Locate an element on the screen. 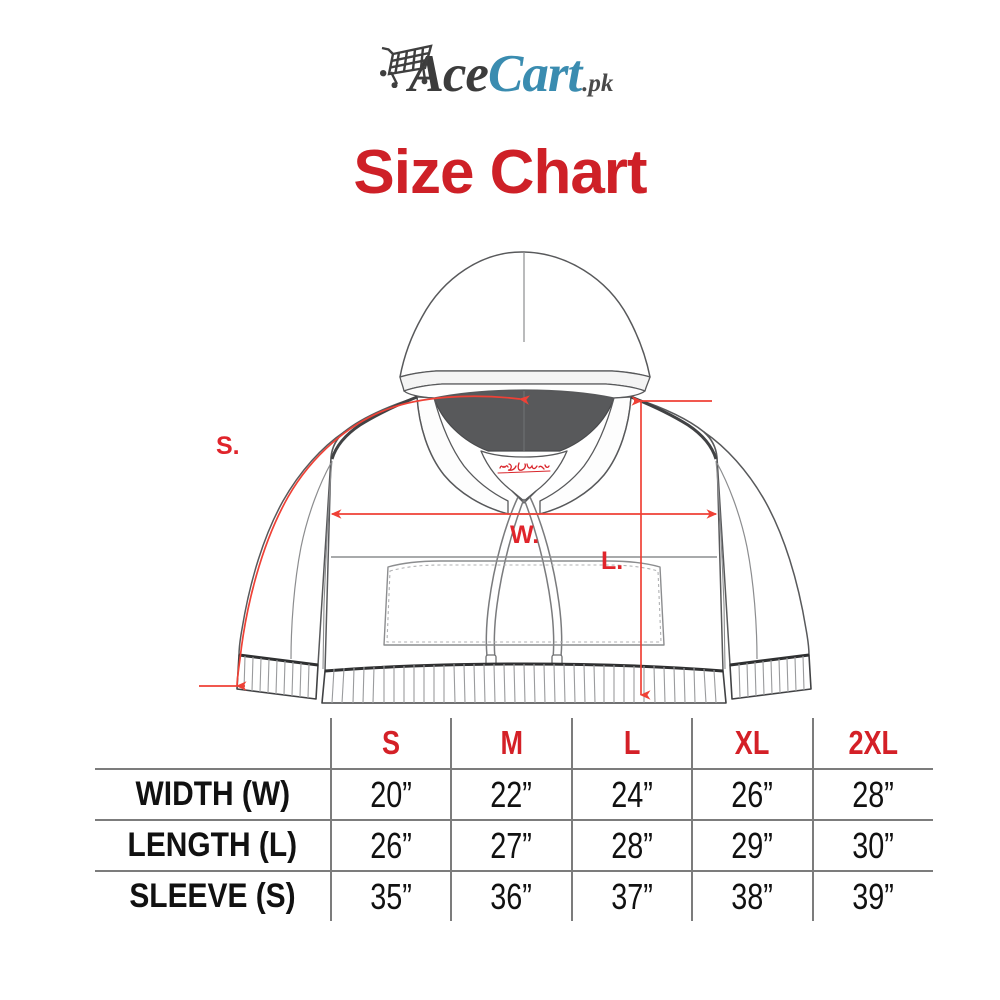 Image resolution: width=1000 pixels, height=1000 pixels. cell-width-l: 24” is located at coordinates (631, 794).